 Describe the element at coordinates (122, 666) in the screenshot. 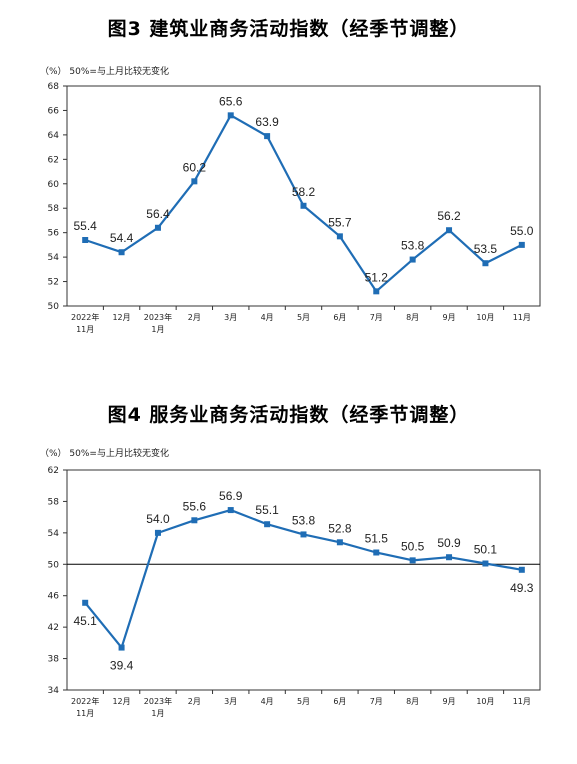

I see `chart-4-data-label: 39.4` at that location.